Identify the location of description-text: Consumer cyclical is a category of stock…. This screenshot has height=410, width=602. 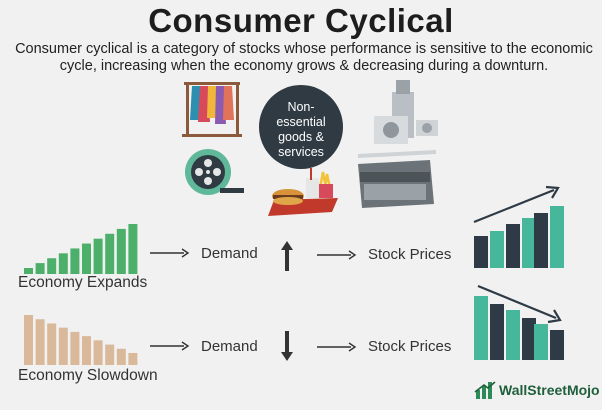
(304, 57).